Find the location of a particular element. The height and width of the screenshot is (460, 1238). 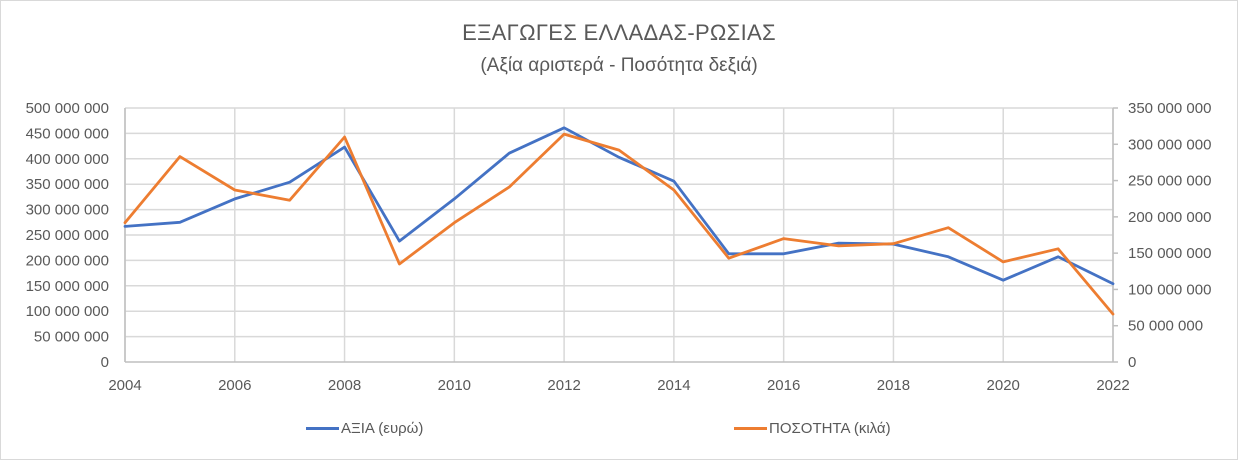

x-axis-tick-label: 2022 is located at coordinates (1112, 385).